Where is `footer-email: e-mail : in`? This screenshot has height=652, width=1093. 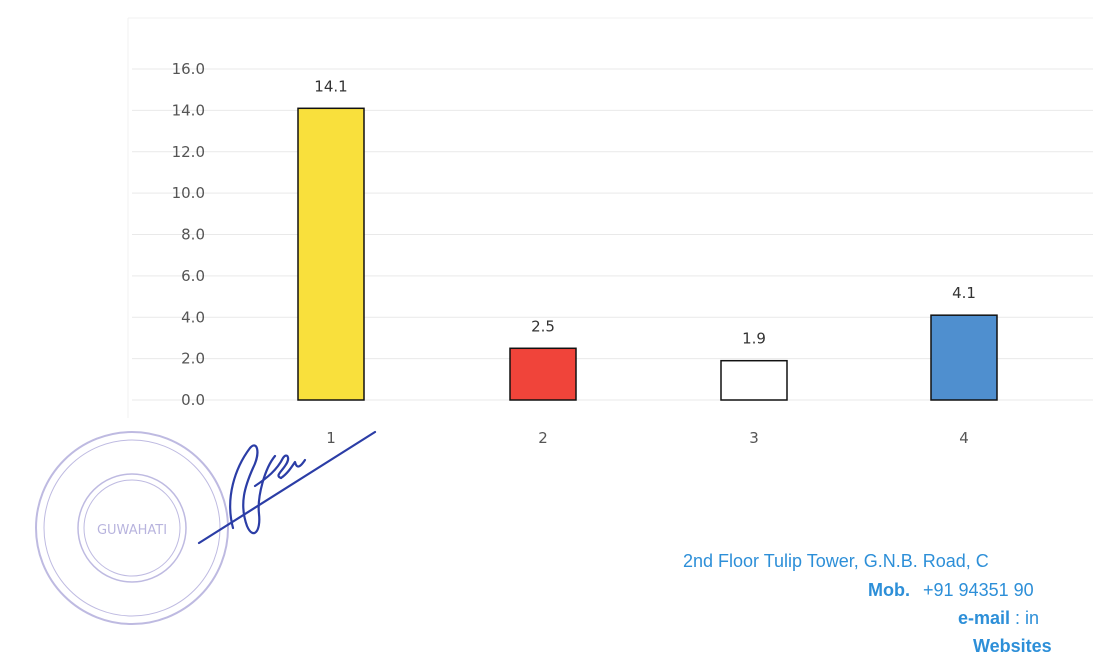 footer-email: e-mail : in is located at coordinates (998, 618).